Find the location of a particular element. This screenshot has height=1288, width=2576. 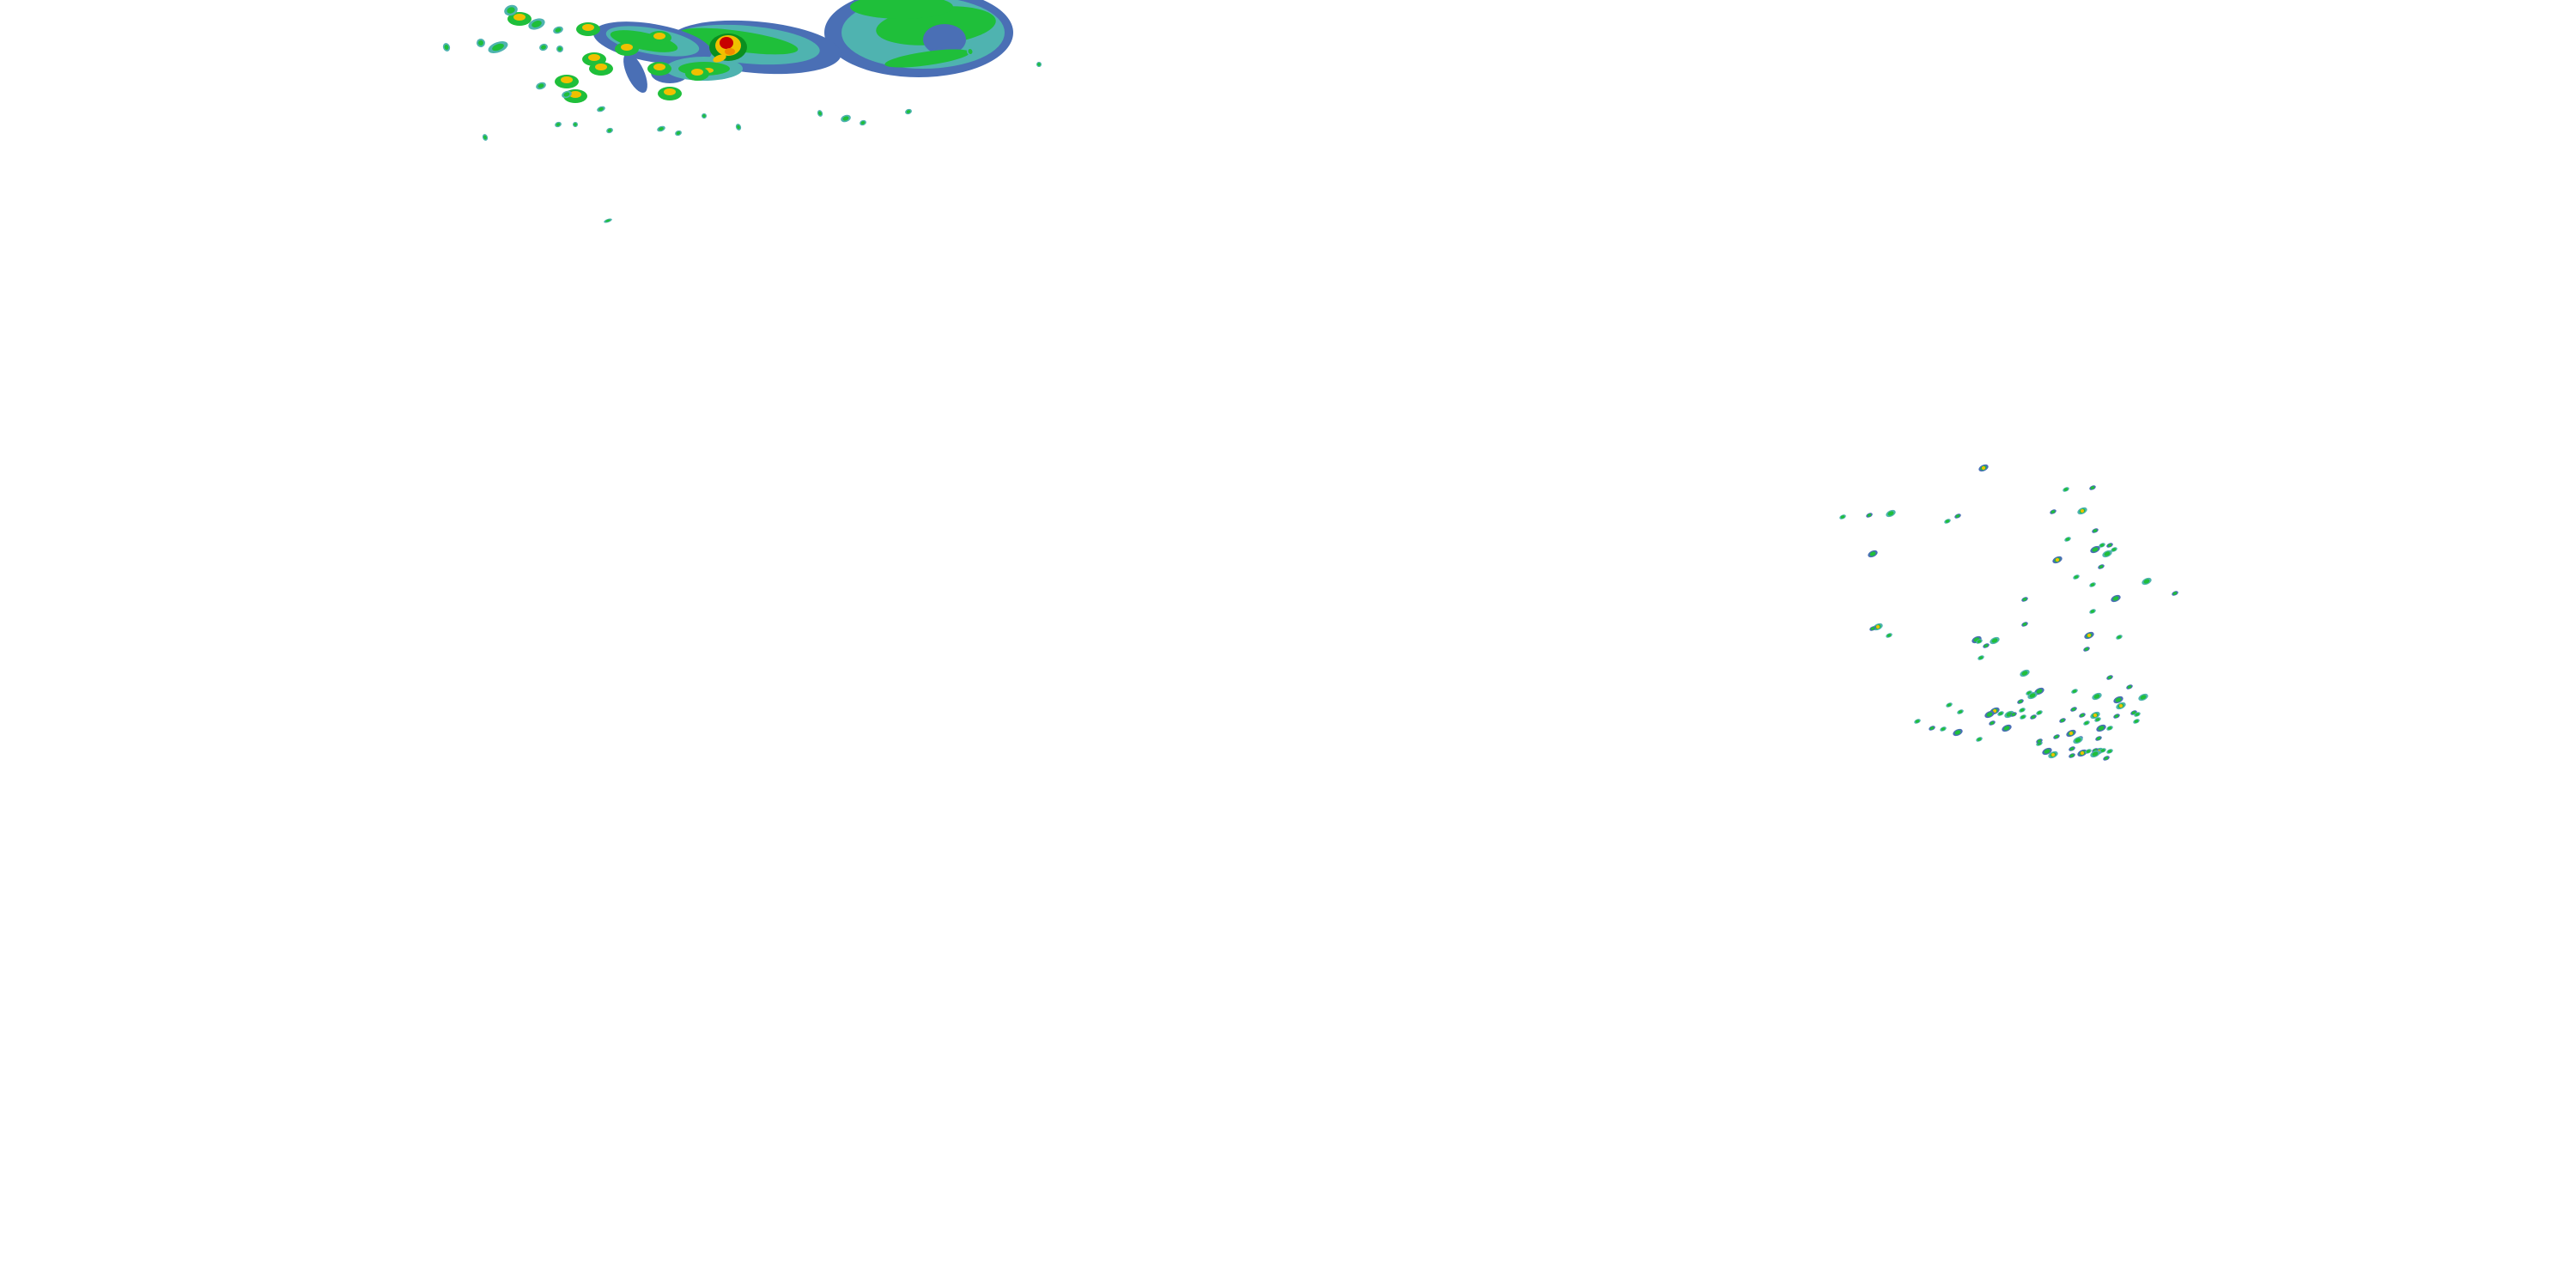

precip-area is located at coordinates (644, 41).